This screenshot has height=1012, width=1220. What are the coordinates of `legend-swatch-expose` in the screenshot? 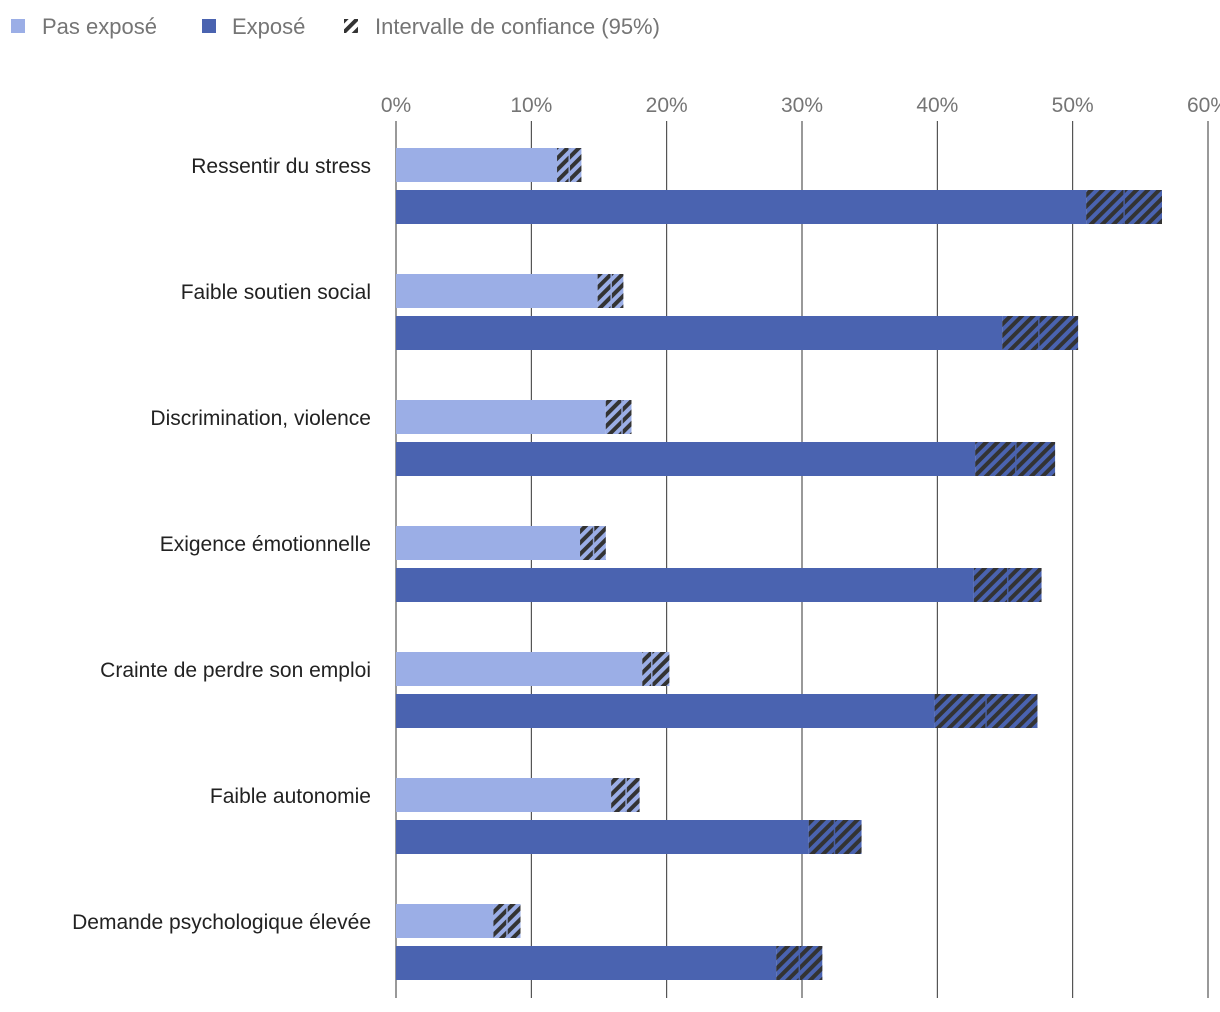 It's located at (209, 26).